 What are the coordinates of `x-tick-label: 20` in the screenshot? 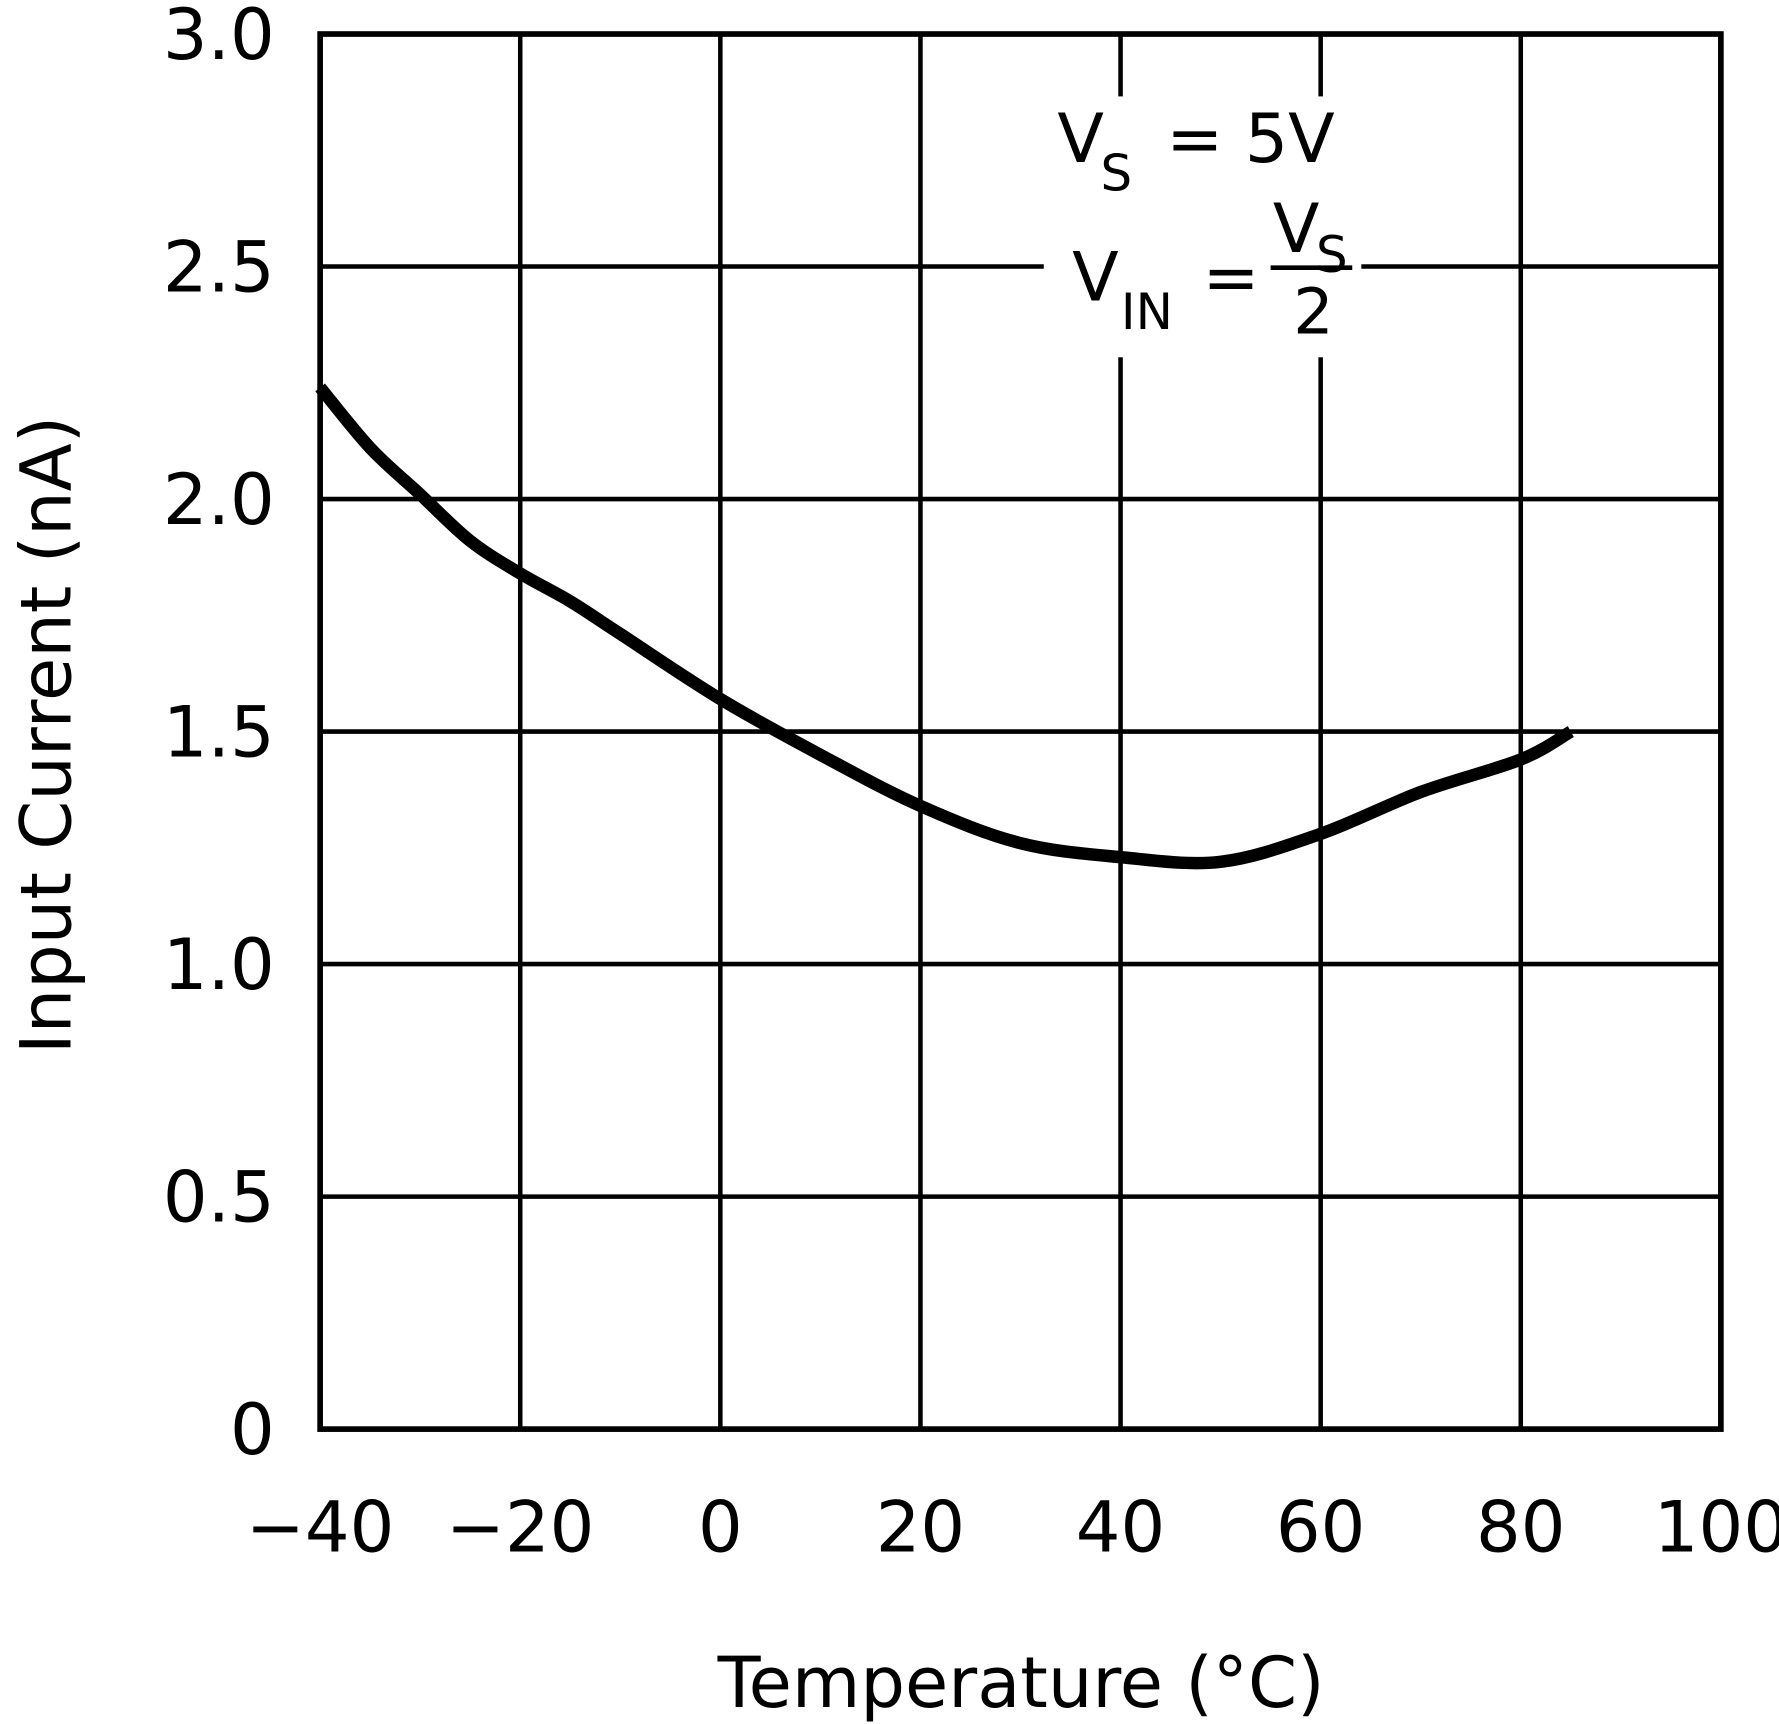 It's located at (920, 1528).